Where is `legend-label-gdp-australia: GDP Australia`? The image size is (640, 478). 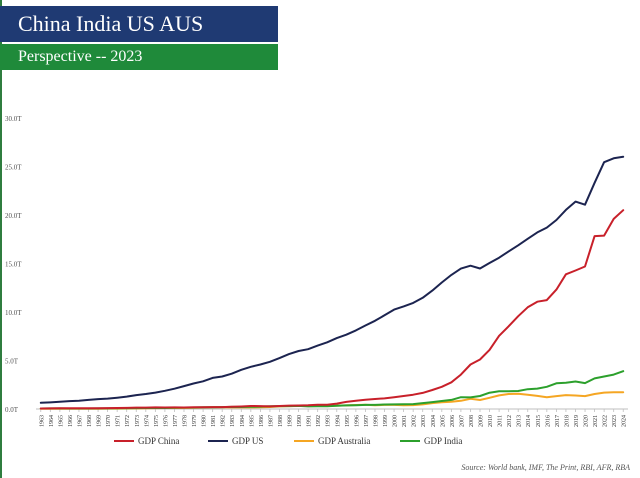
legend-label-gdp-australia: GDP Australia is located at coordinates (344, 441).